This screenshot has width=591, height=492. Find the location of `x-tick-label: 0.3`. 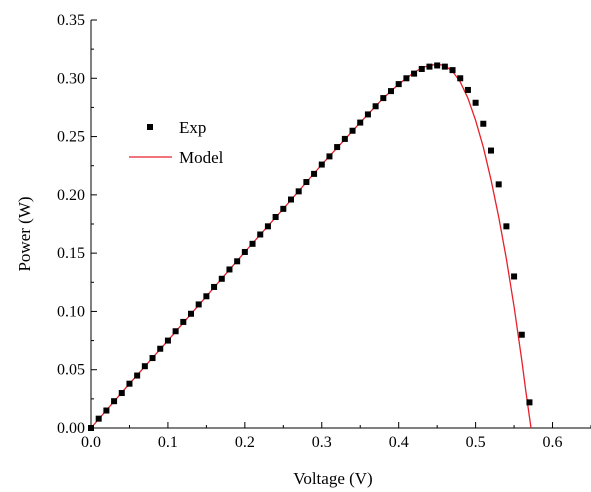

x-tick-label: 0.3 is located at coordinates (322, 442).